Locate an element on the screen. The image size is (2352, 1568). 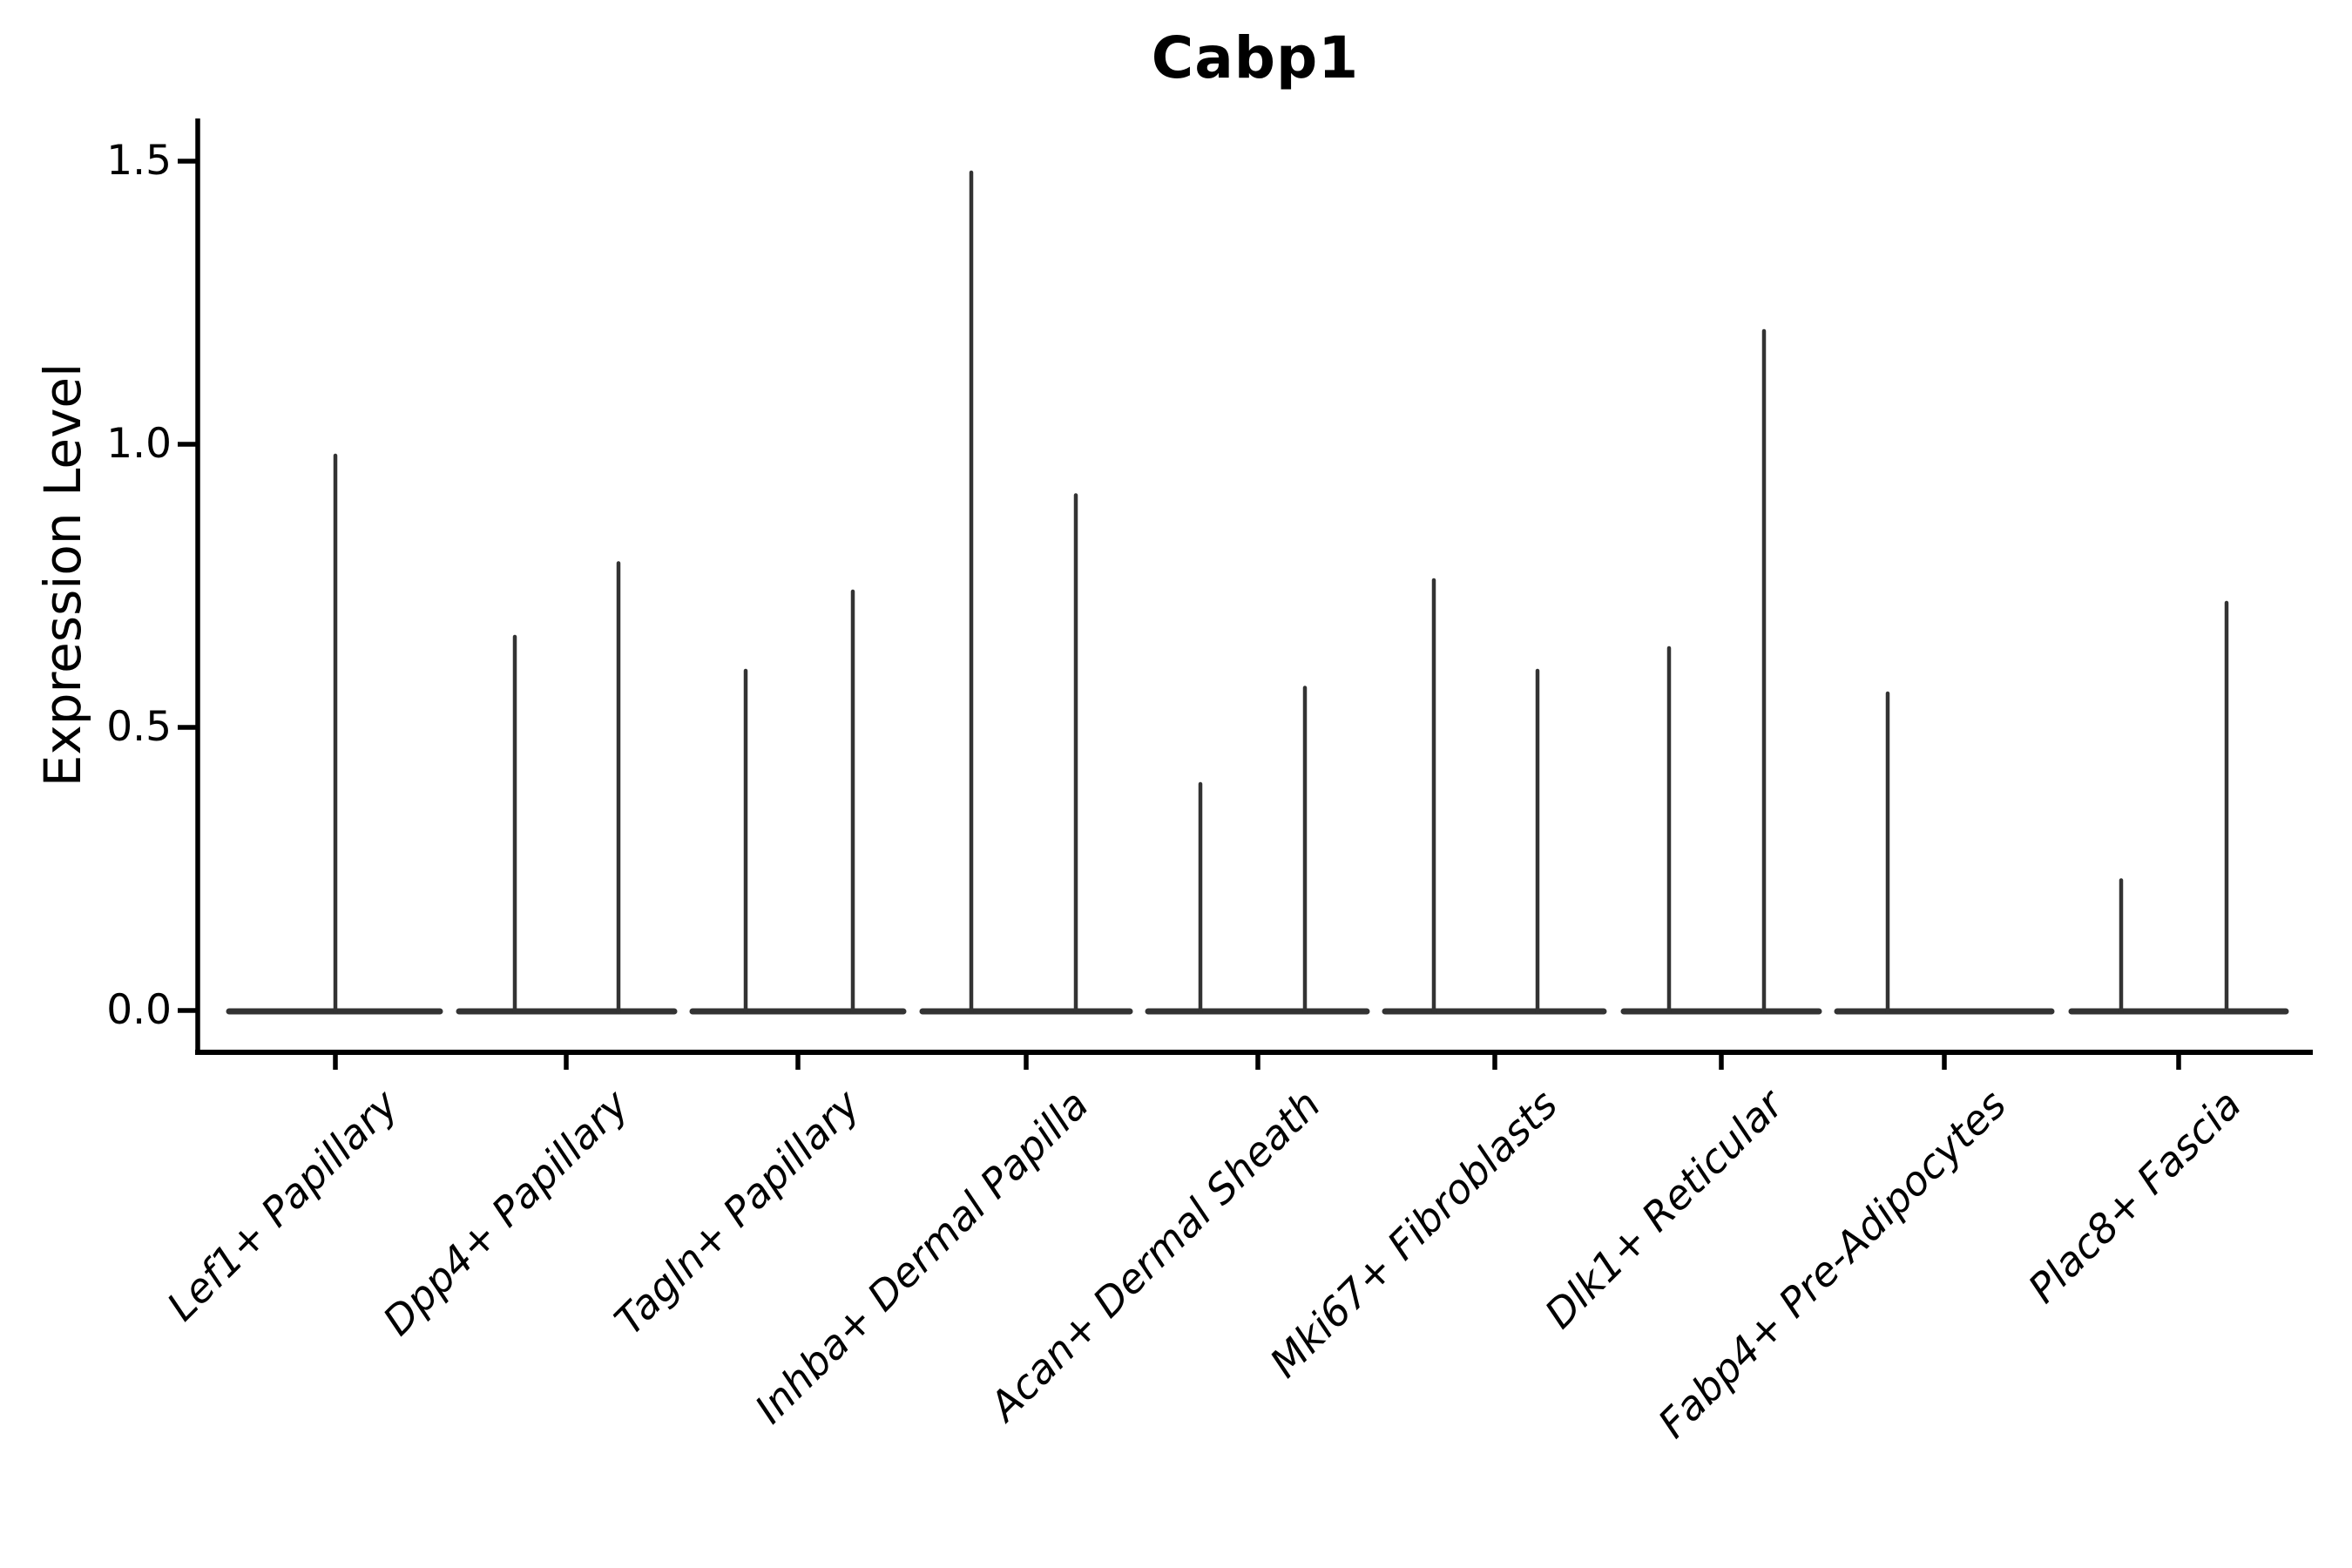
y-tick-label: 1.5 is located at coordinates (139, 161).